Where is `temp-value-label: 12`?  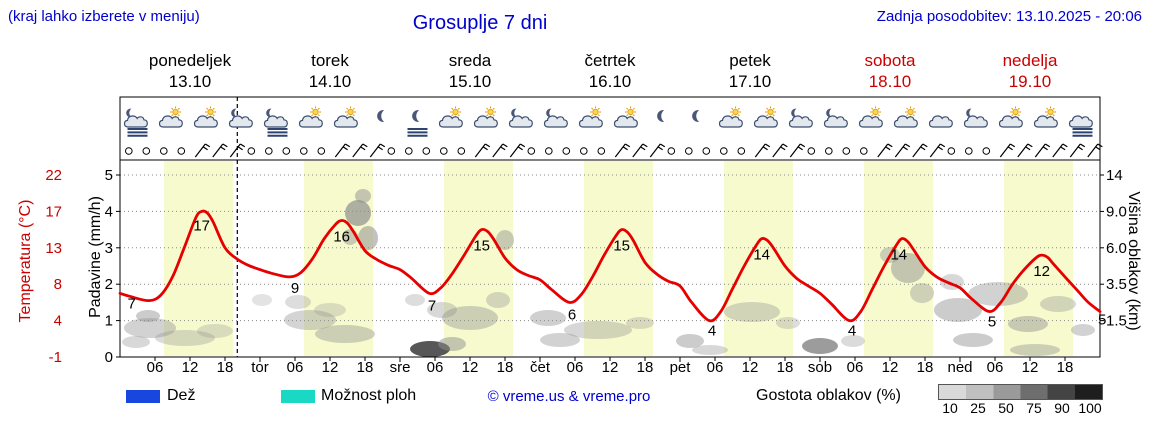 temp-value-label: 12 is located at coordinates (1041, 271).